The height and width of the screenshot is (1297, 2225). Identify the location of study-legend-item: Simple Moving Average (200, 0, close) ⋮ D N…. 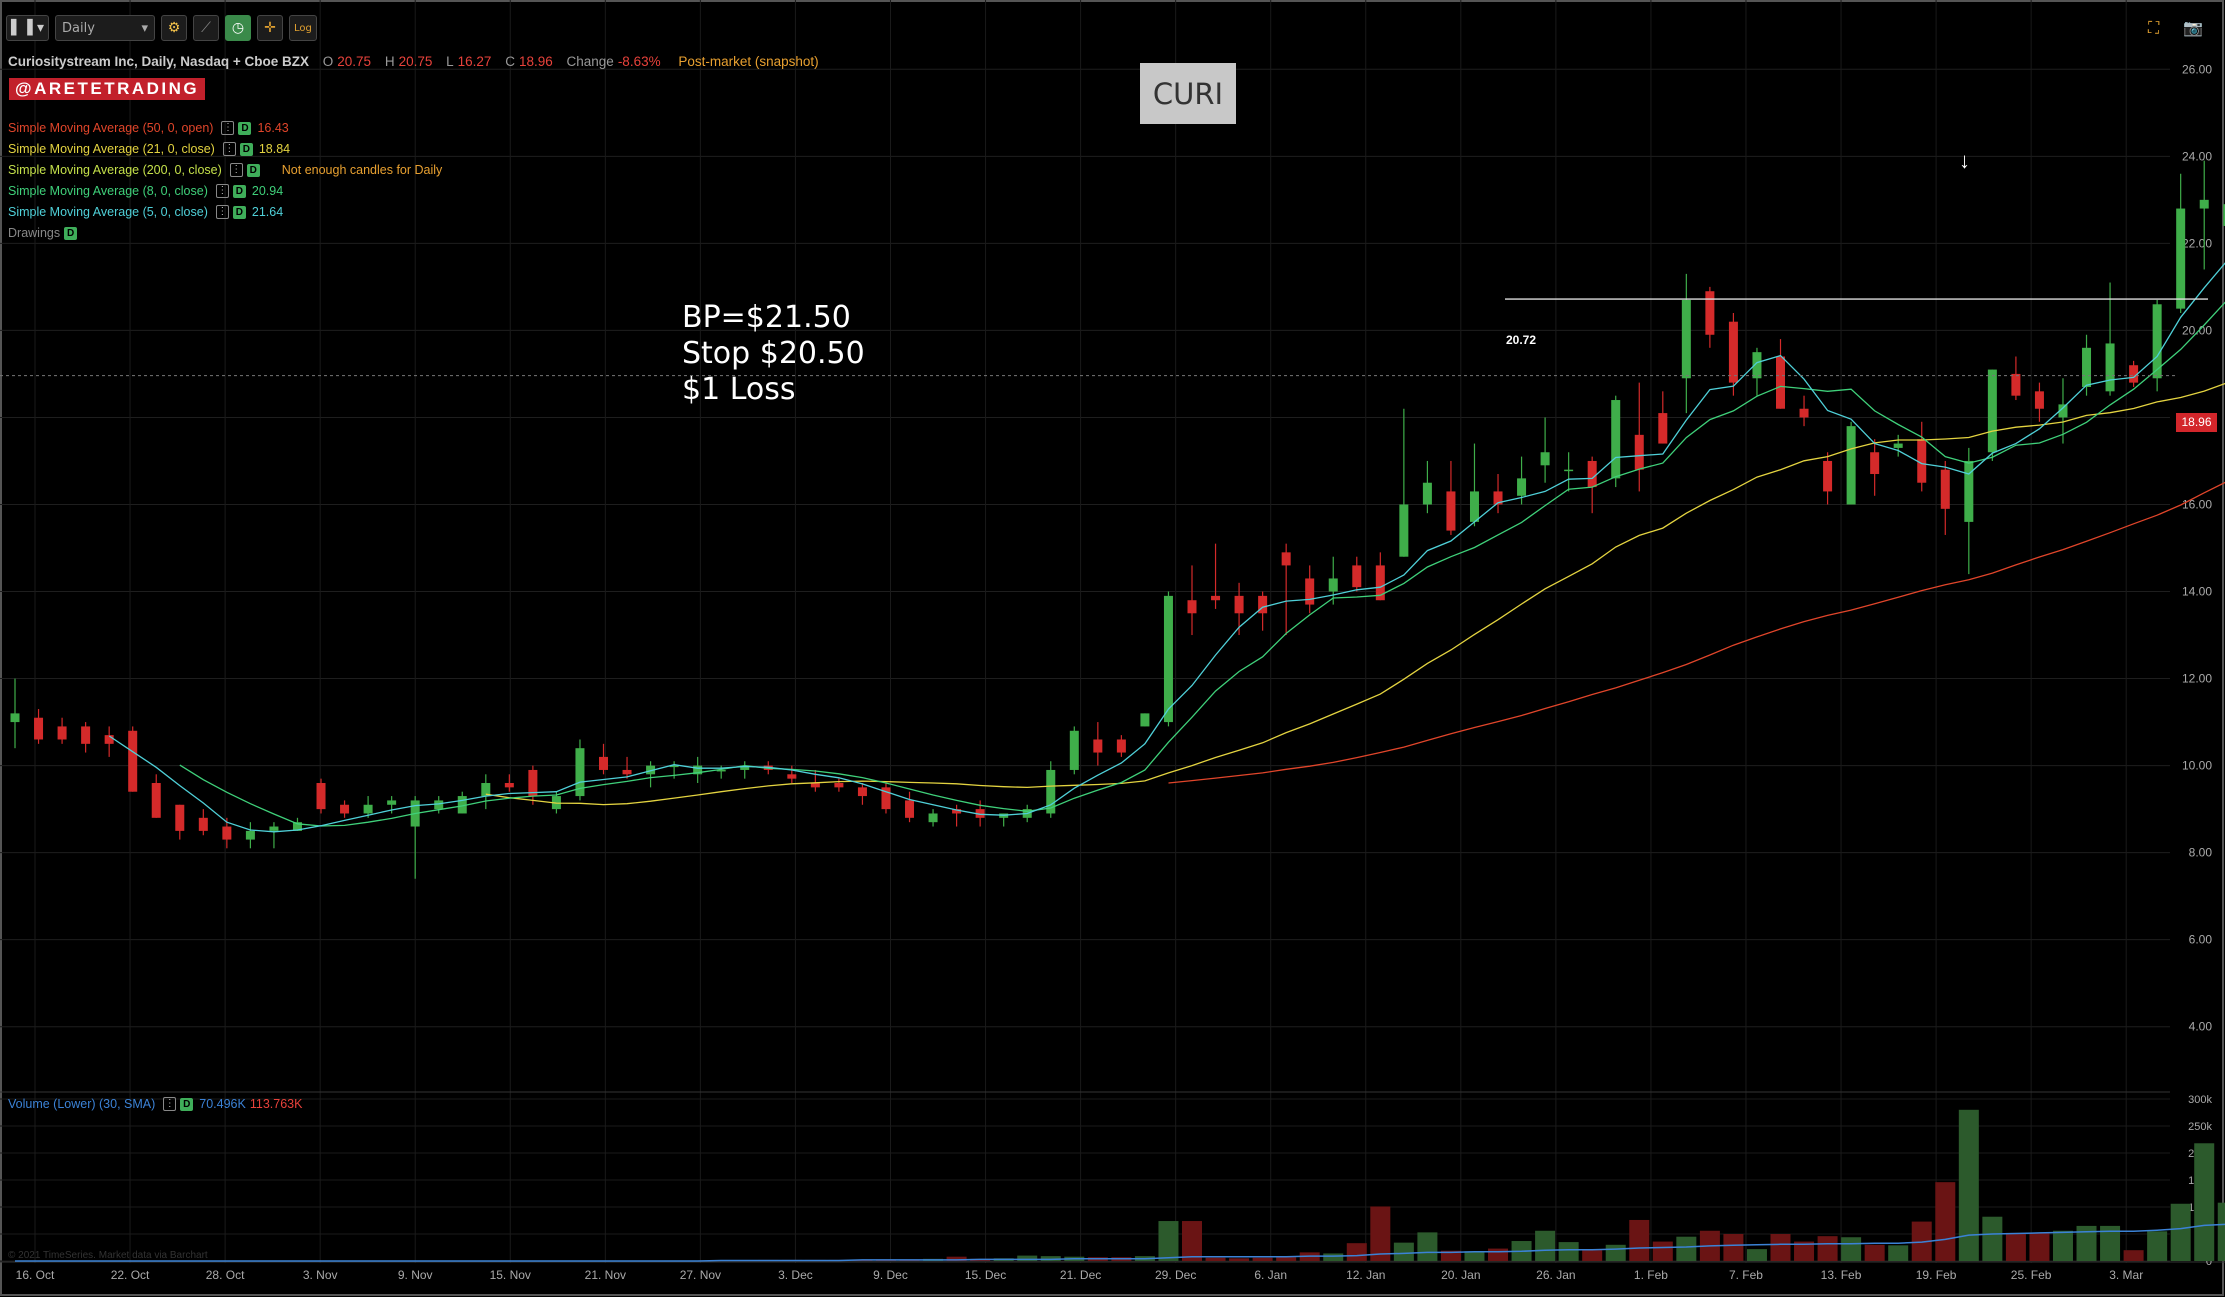
(225, 170).